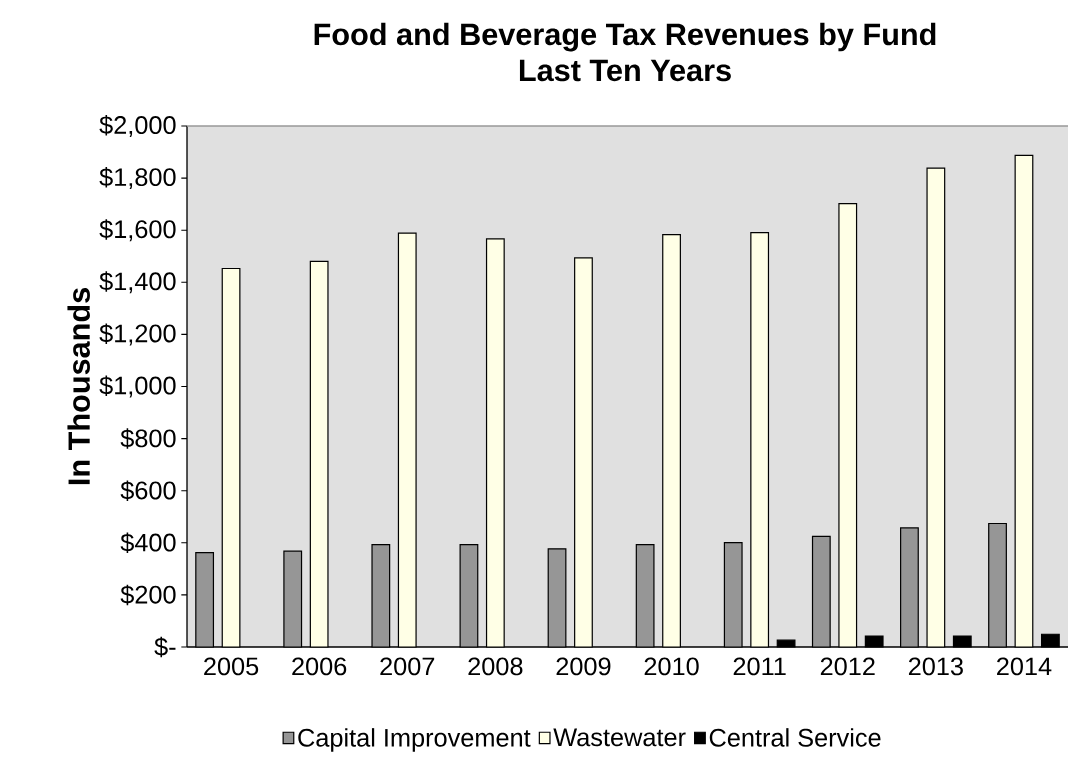 This screenshot has width=1070, height=780. What do you see at coordinates (935, 666) in the screenshot?
I see `x-tick-label: 2013` at bounding box center [935, 666].